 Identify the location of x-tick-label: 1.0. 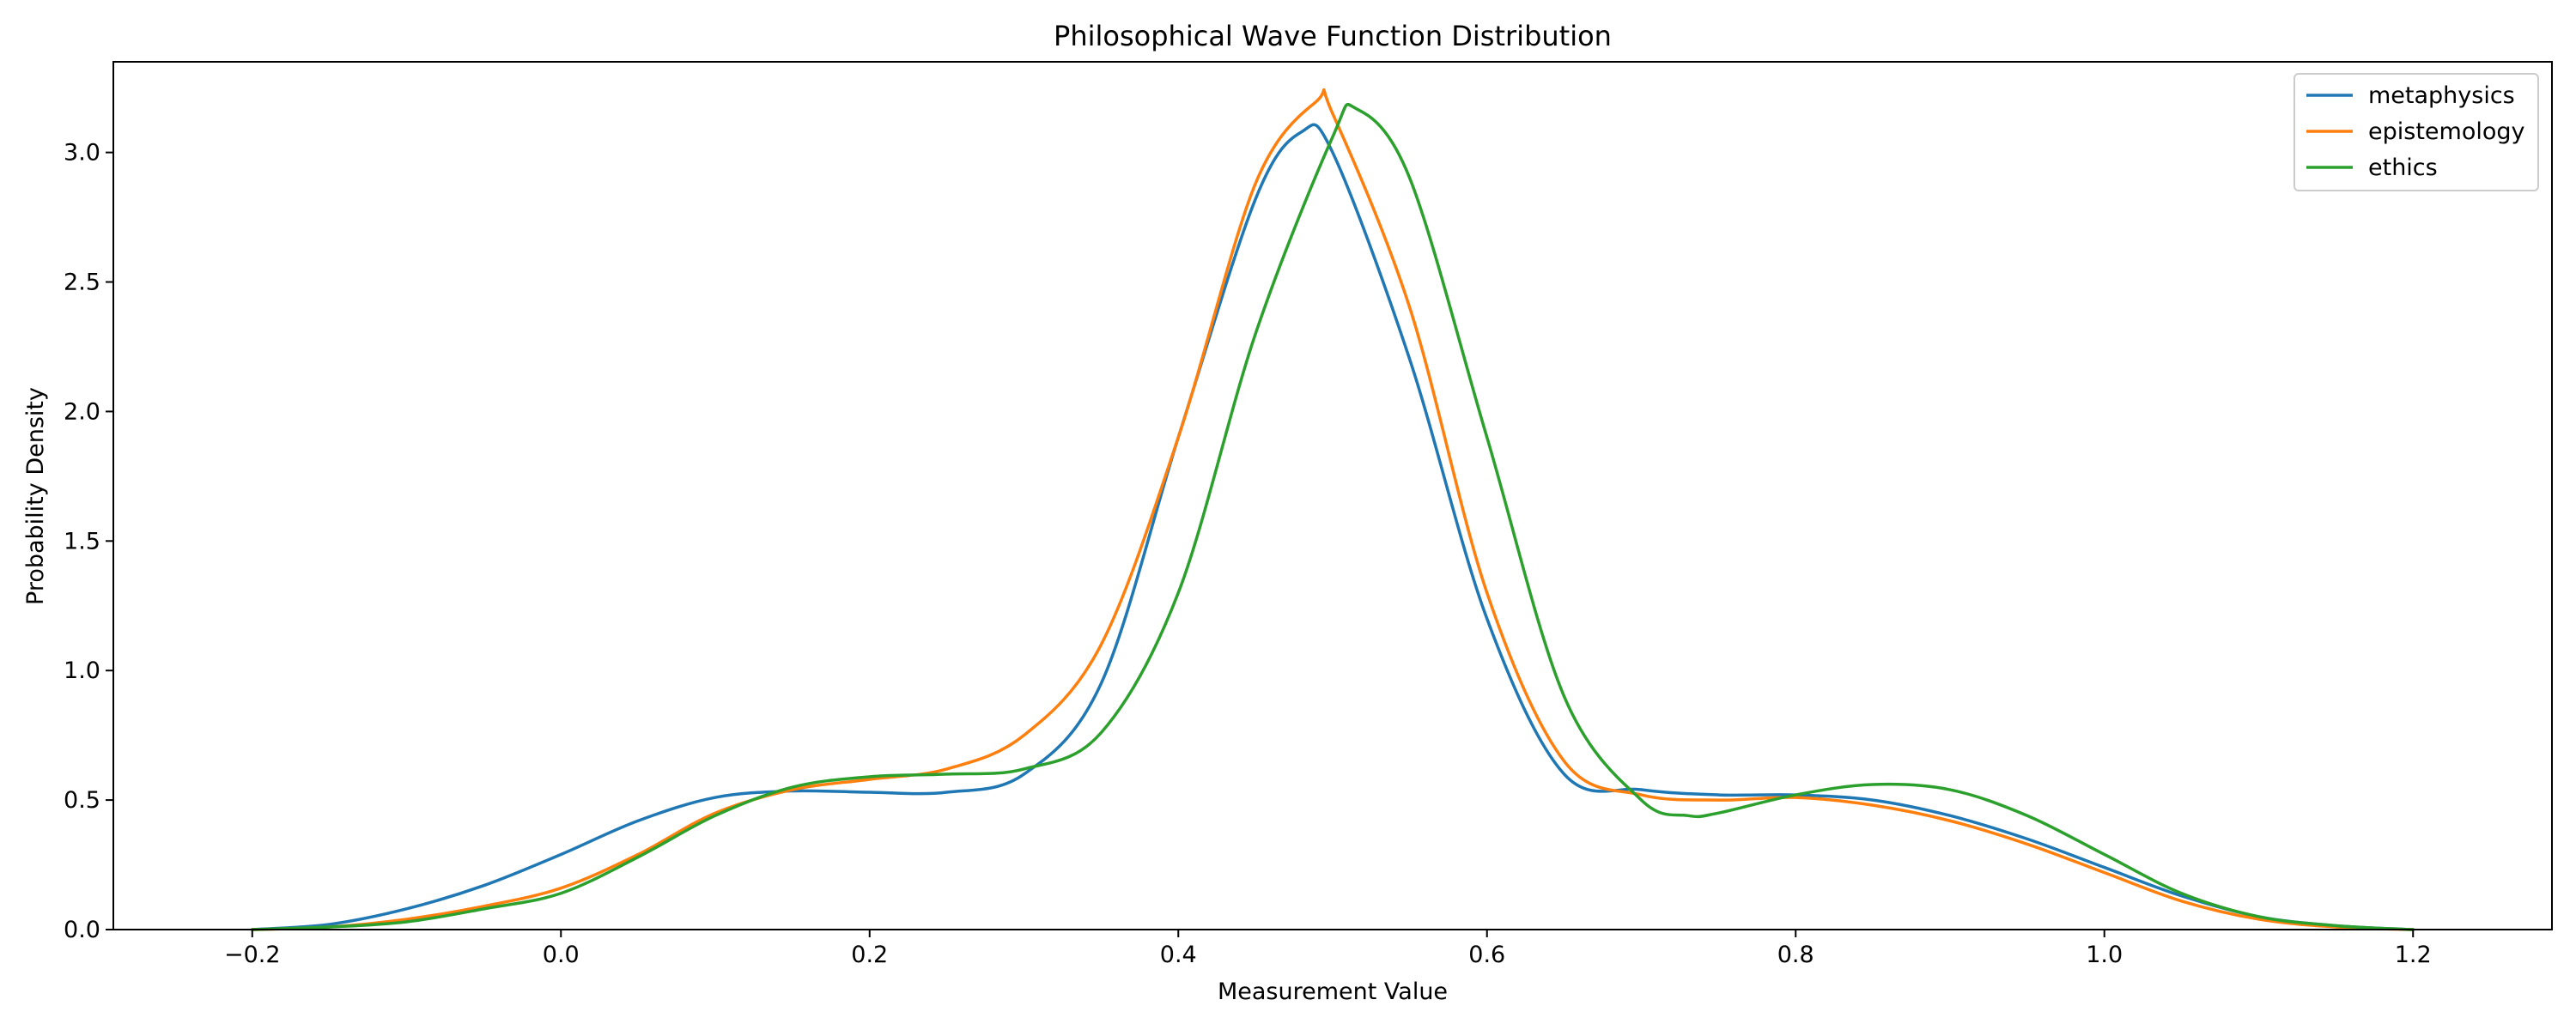
(2104, 955).